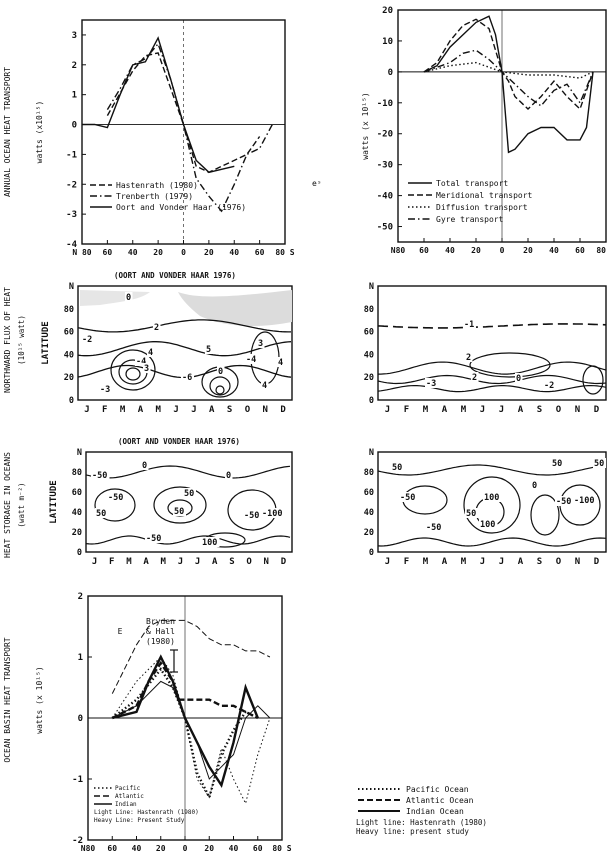 The height and width of the screenshot is (856, 611). What do you see at coordinates (179, 441) in the screenshot?
I see `p5-title: (OORT AND VONDER HAAR 1976)` at bounding box center [179, 441].